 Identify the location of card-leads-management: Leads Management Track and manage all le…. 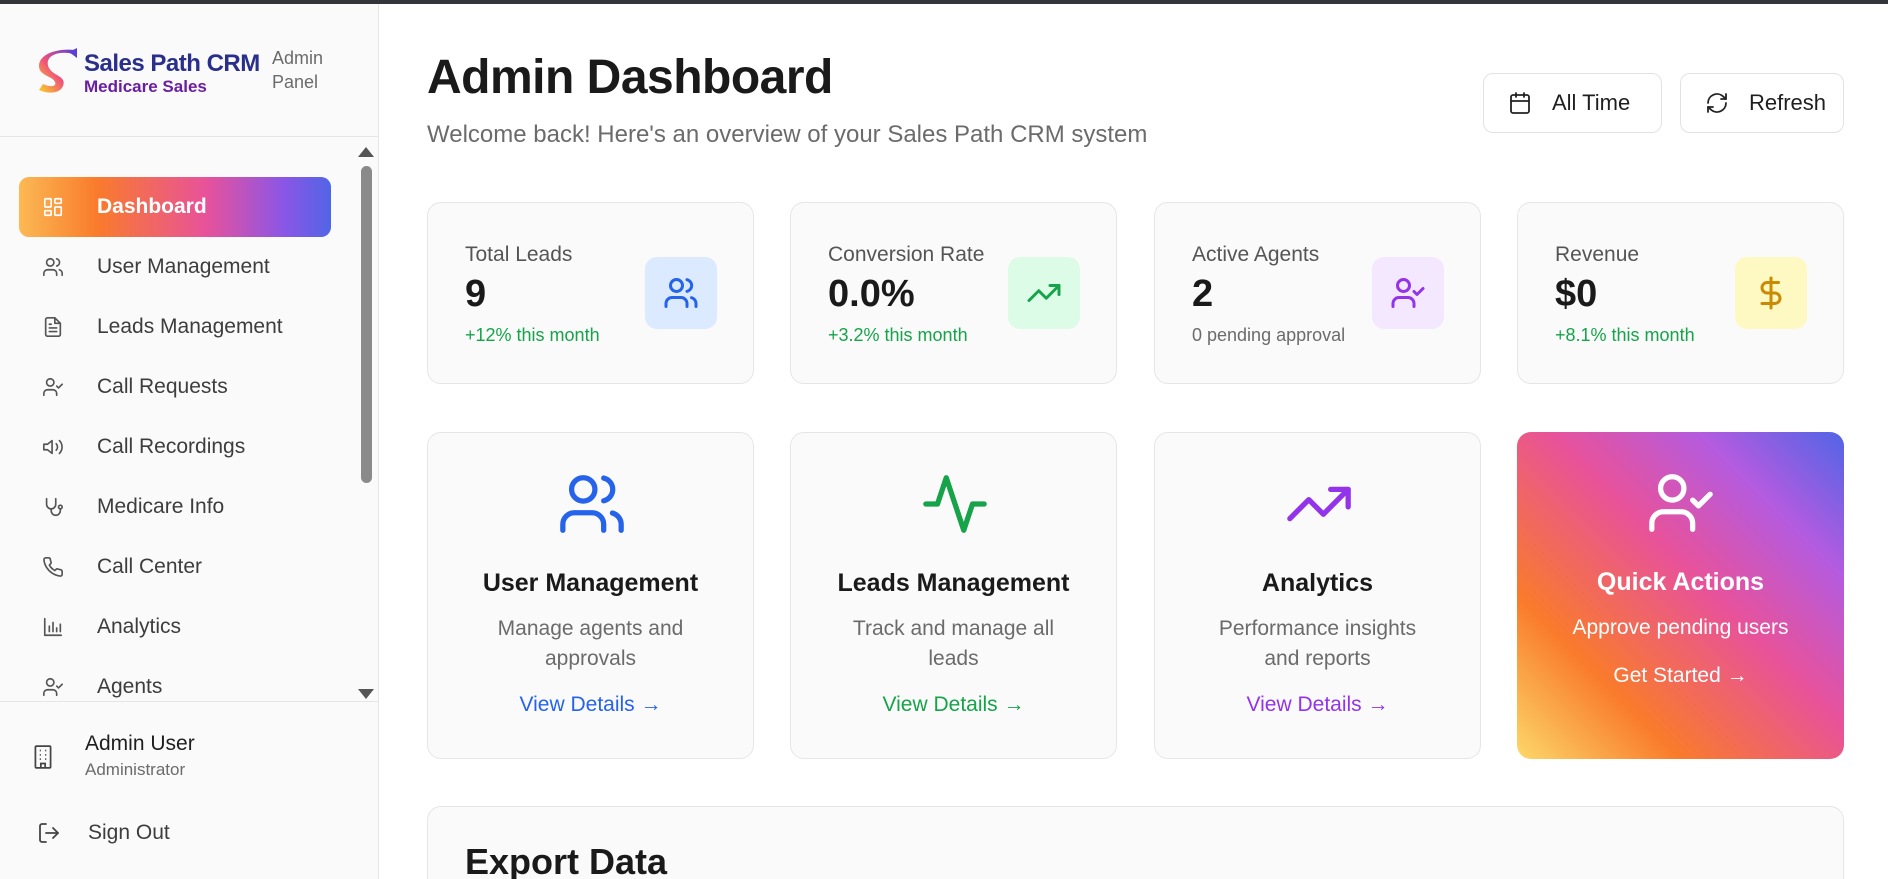
(953, 595).